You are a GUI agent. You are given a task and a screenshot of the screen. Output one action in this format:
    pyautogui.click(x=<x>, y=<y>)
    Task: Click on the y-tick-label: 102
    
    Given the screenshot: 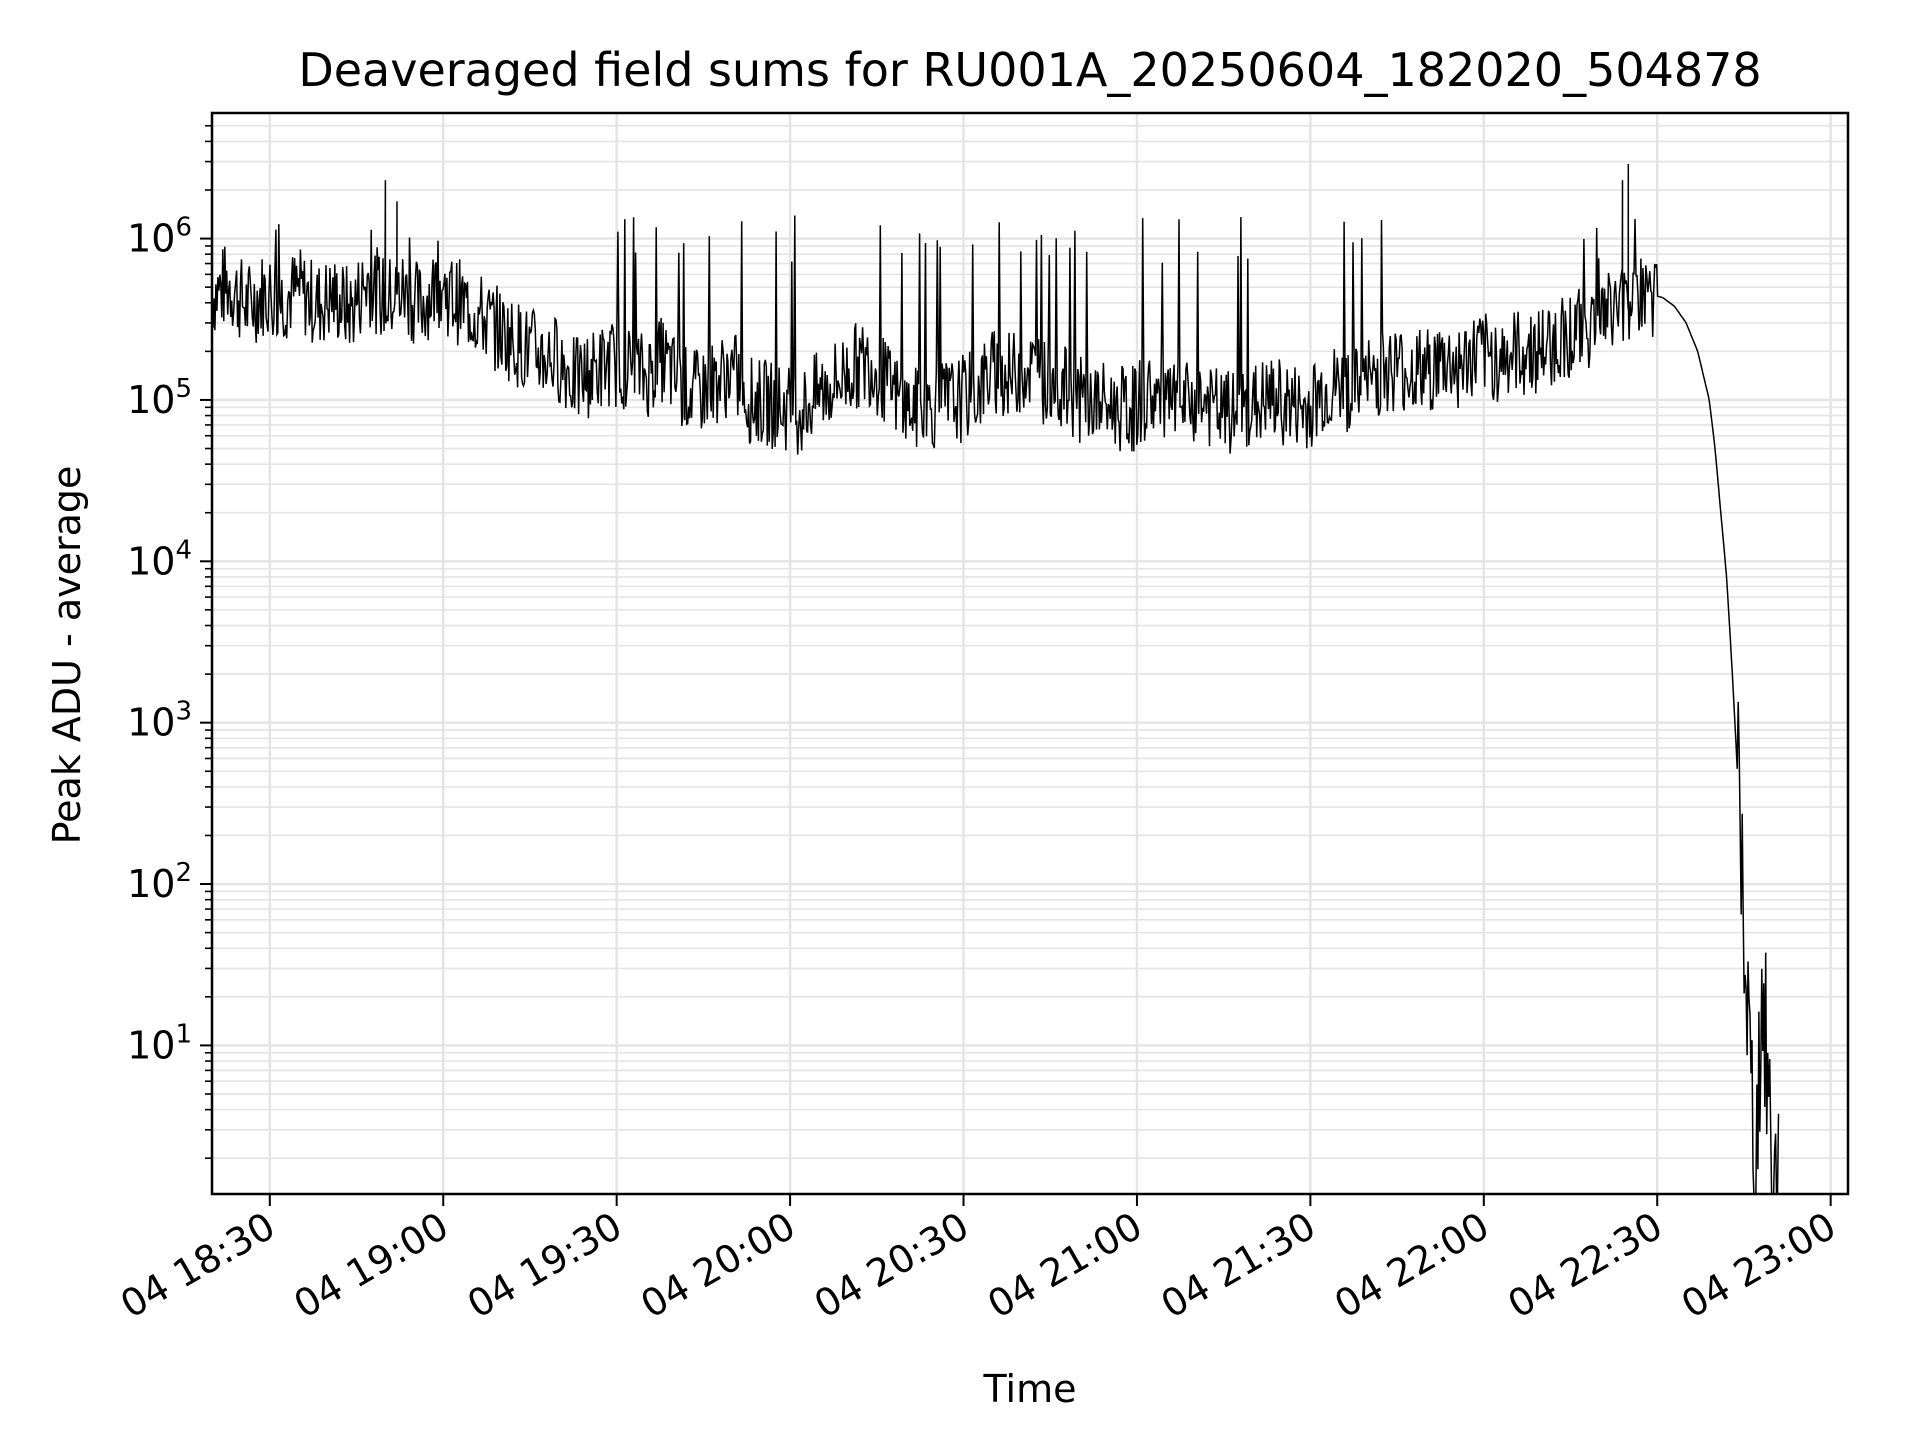 What is the action you would take?
    pyautogui.click(x=159, y=882)
    